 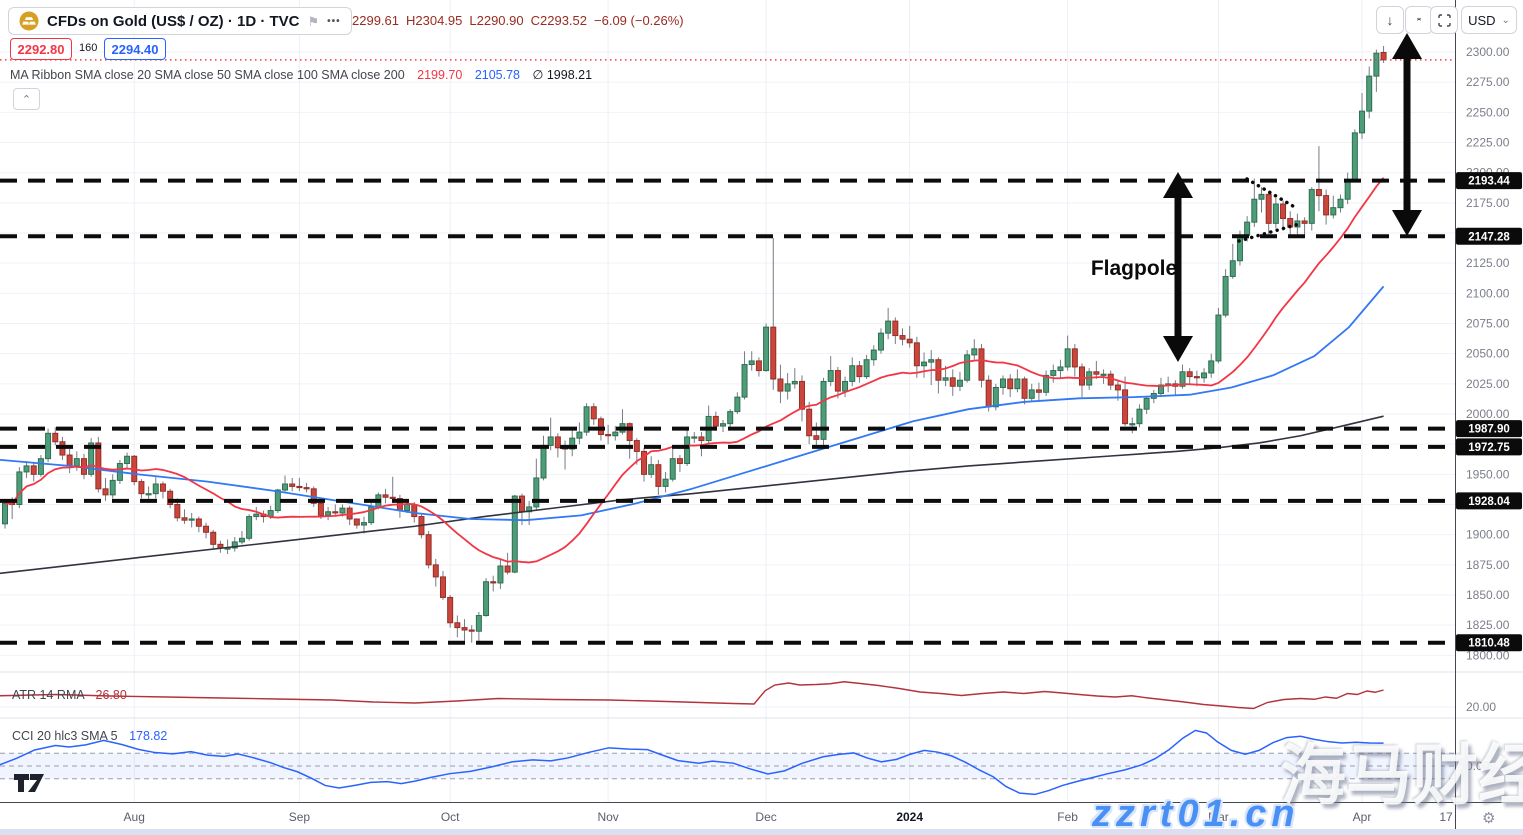 I want to click on atr-legend: ATR 14 RMA 26.80, so click(x=69, y=695).